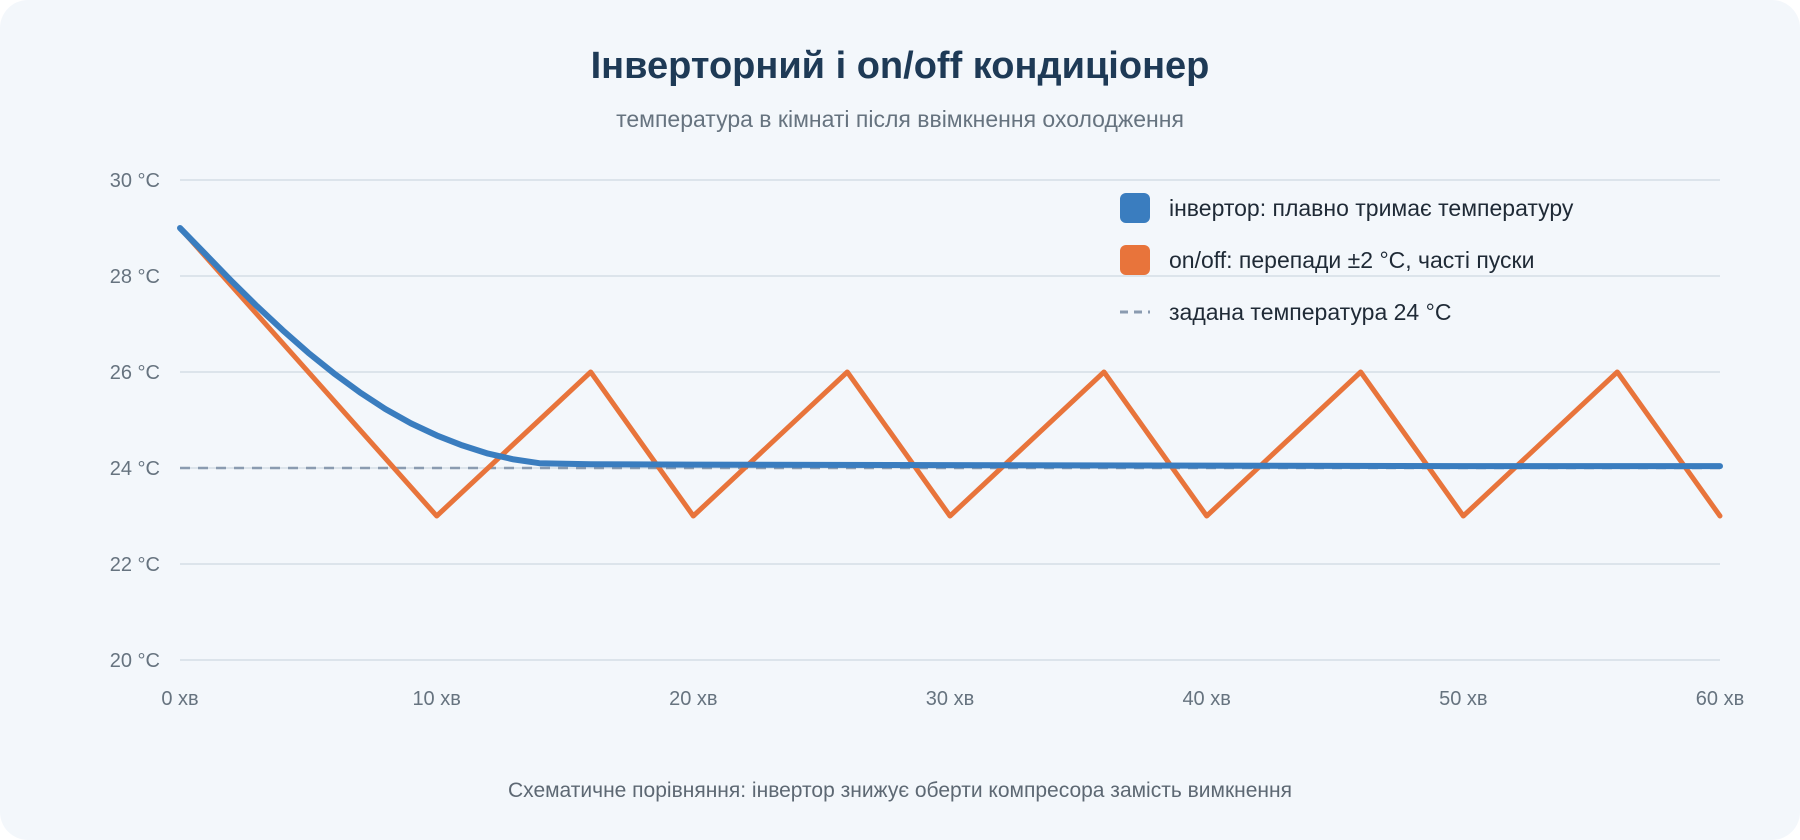 The height and width of the screenshot is (840, 1800). What do you see at coordinates (135, 565) in the screenshot?
I see `y-tick-label: 22 °C` at bounding box center [135, 565].